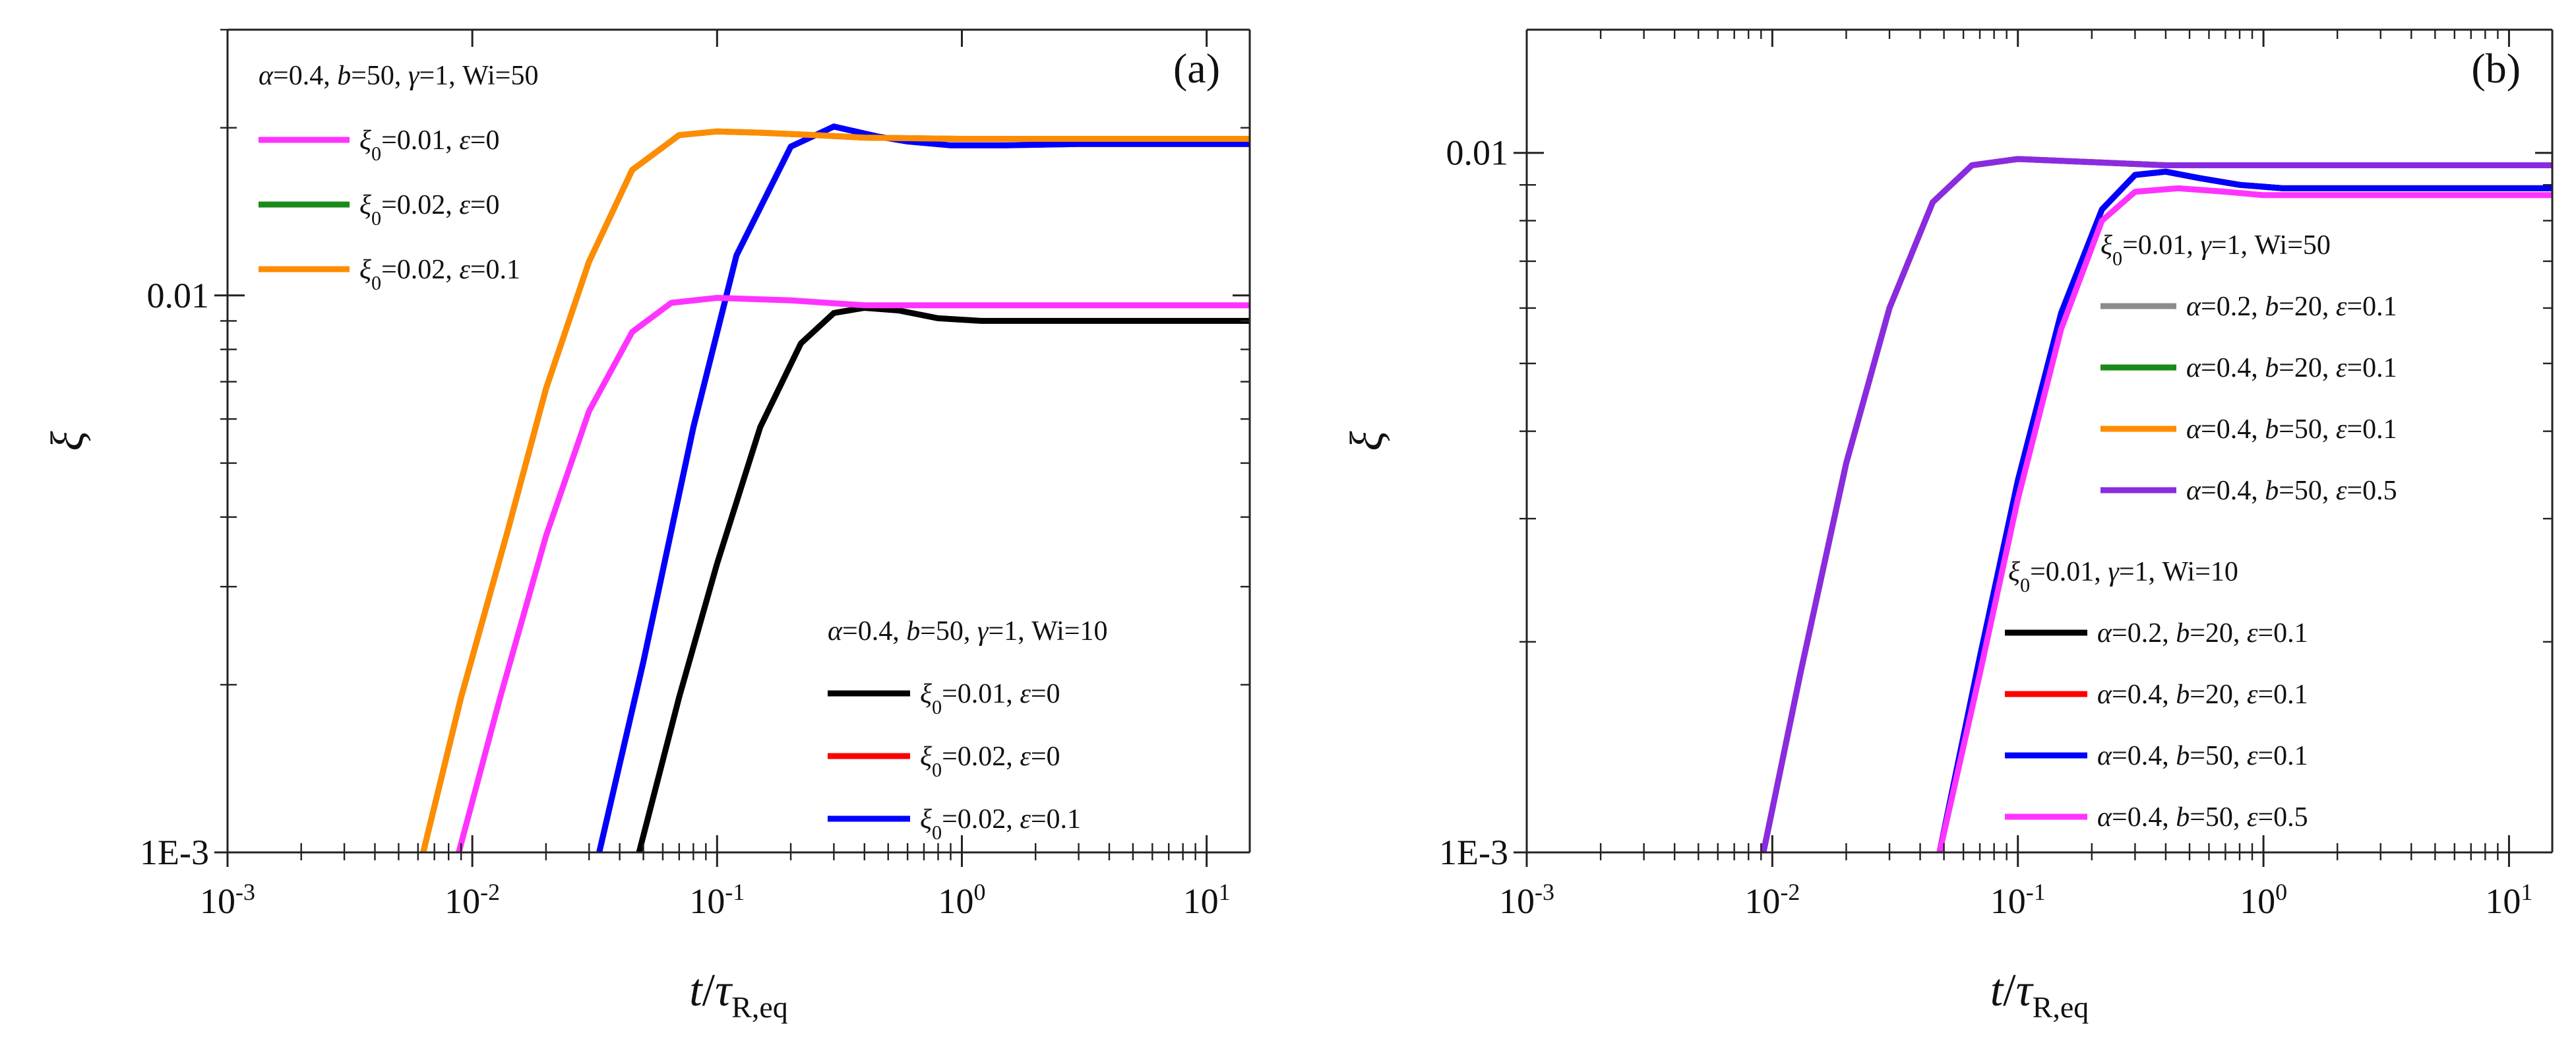 The height and width of the screenshot is (1049, 2576). What do you see at coordinates (399, 76) in the screenshot?
I see `legend-title: α=0.4, b=50, γ=1, Wi=50` at bounding box center [399, 76].